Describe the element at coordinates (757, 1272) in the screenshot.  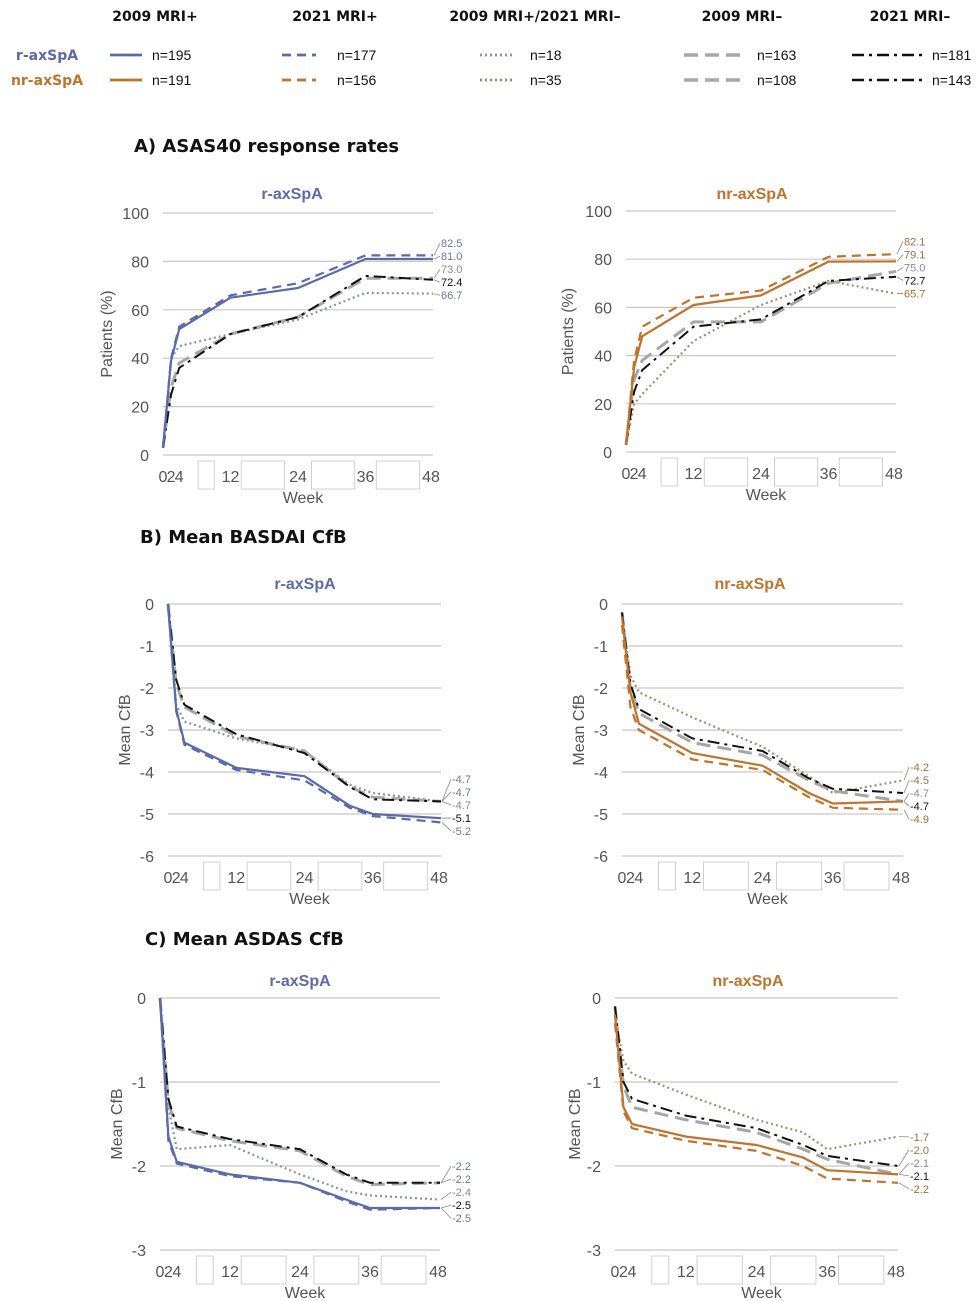
I see `x-tick-label: 24` at that location.